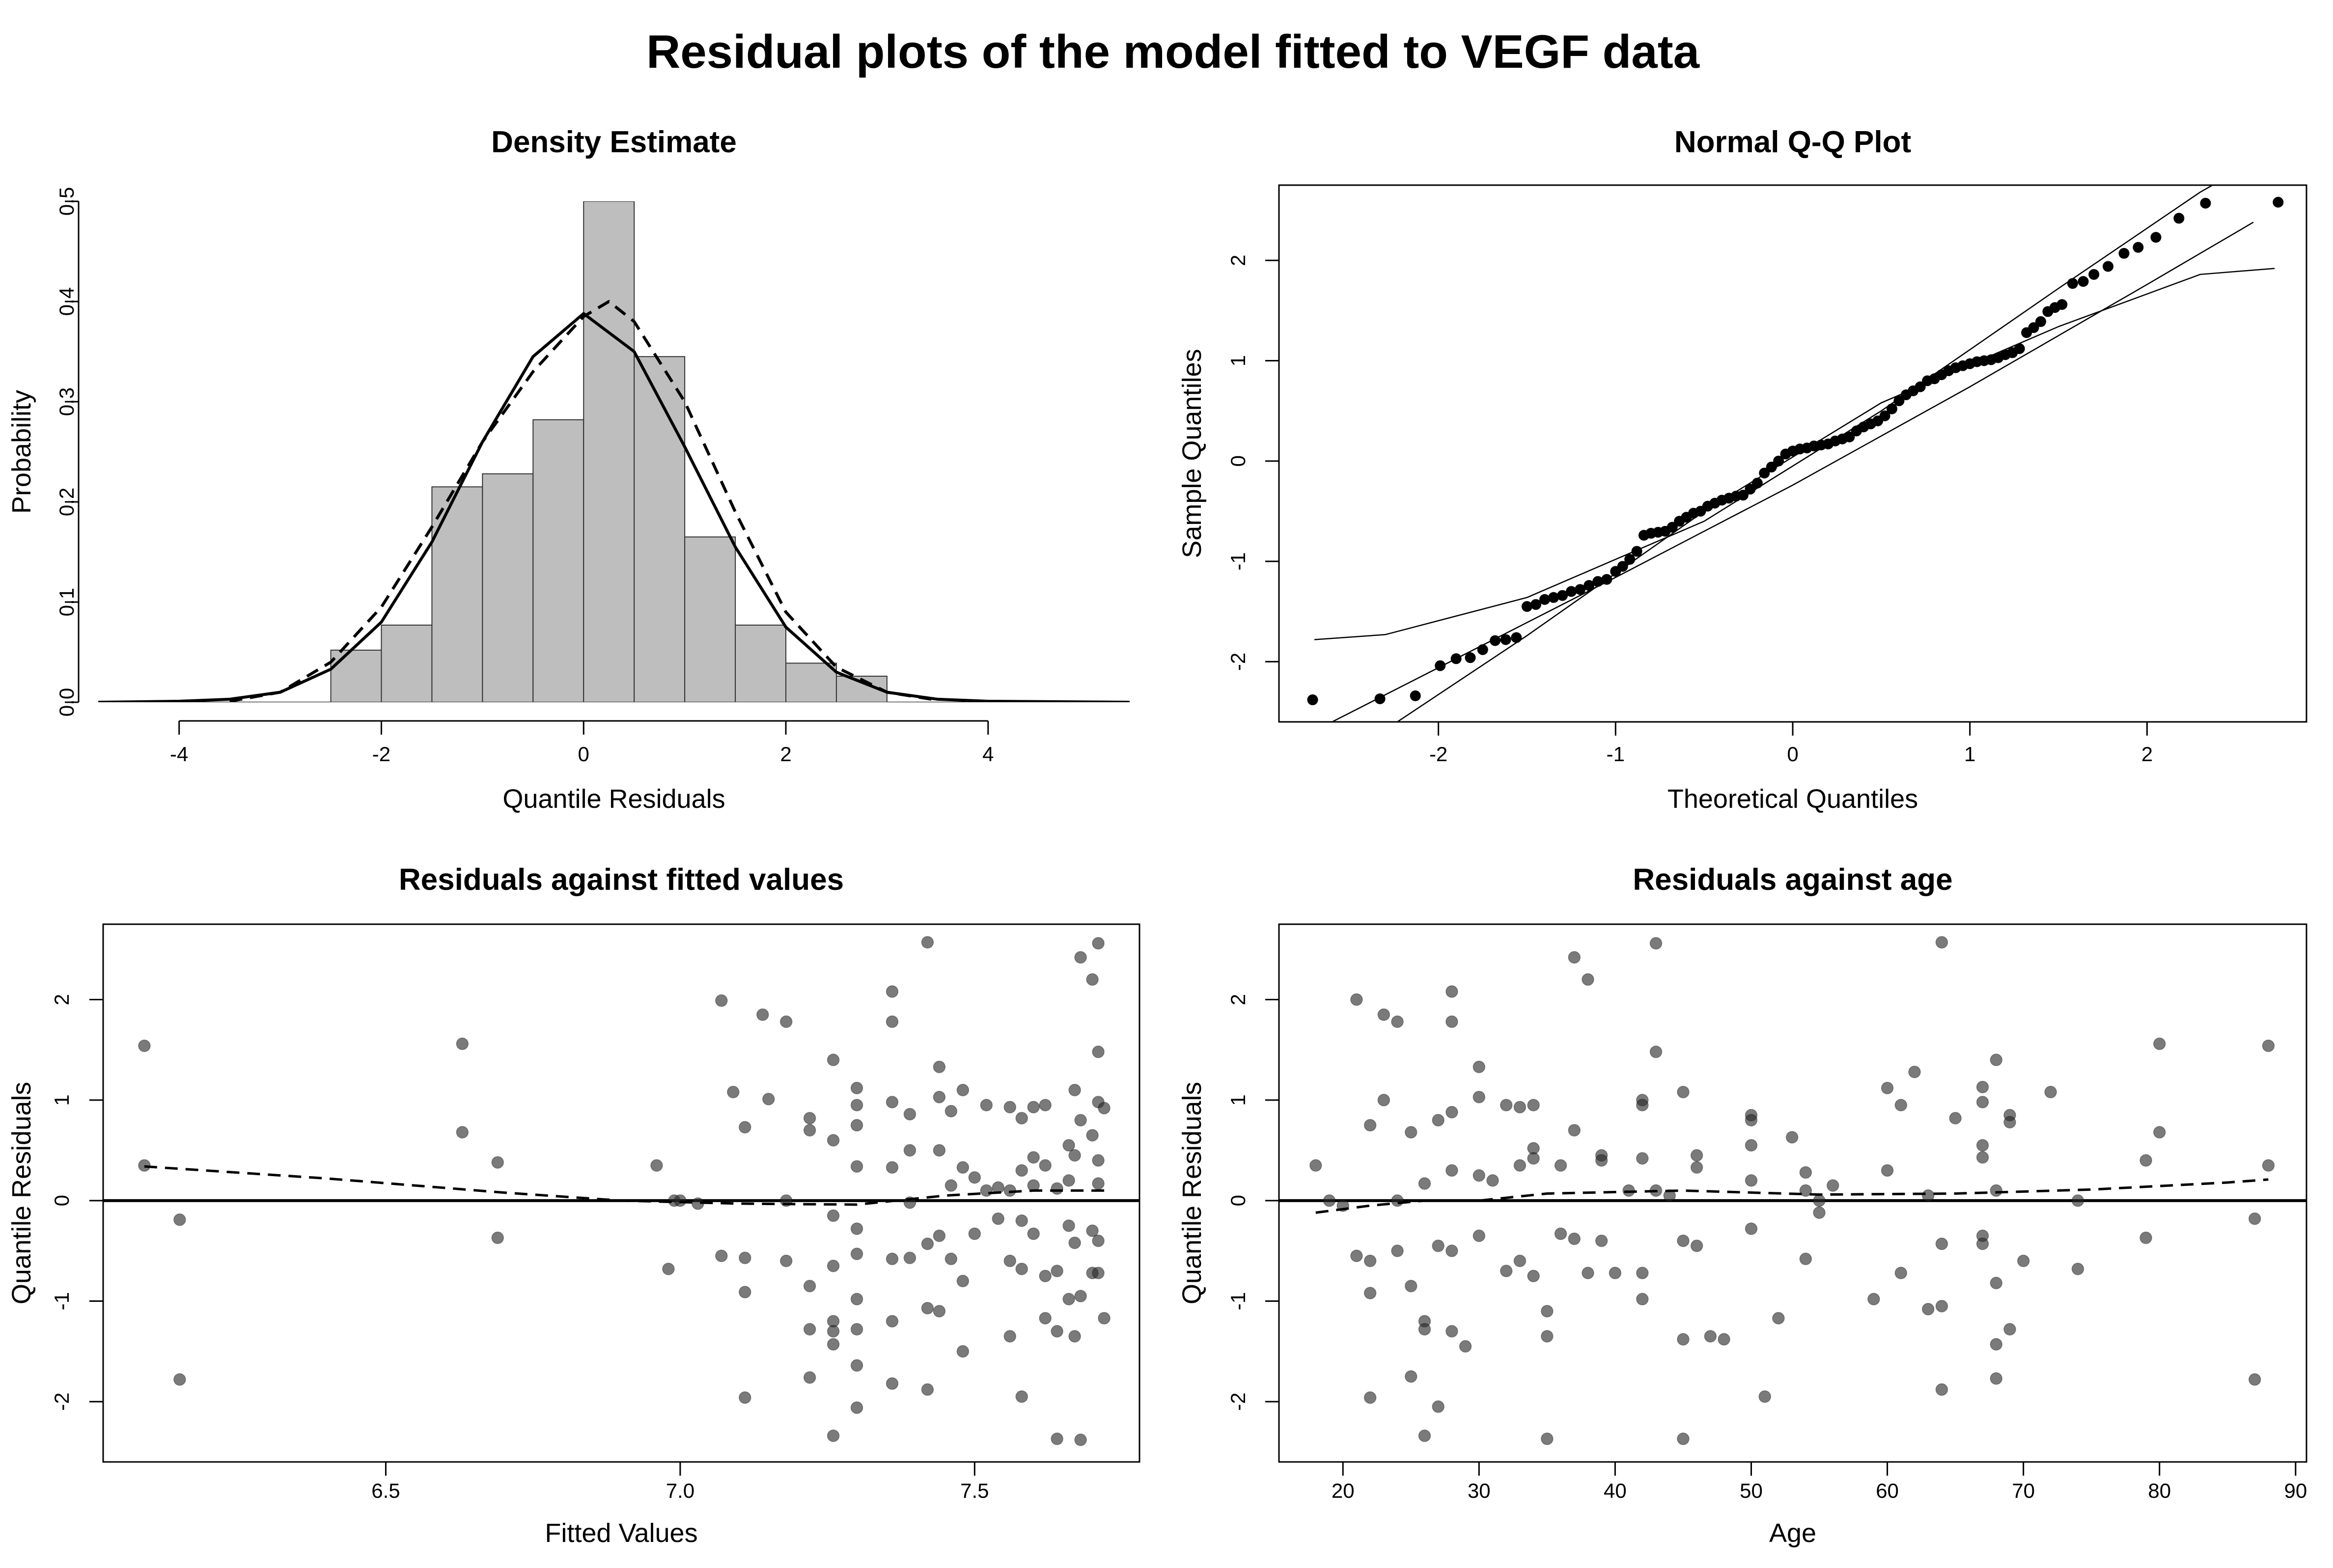 The height and width of the screenshot is (1568, 2333). What do you see at coordinates (785, 755) in the screenshot?
I see `x-tick-label: 2` at bounding box center [785, 755].